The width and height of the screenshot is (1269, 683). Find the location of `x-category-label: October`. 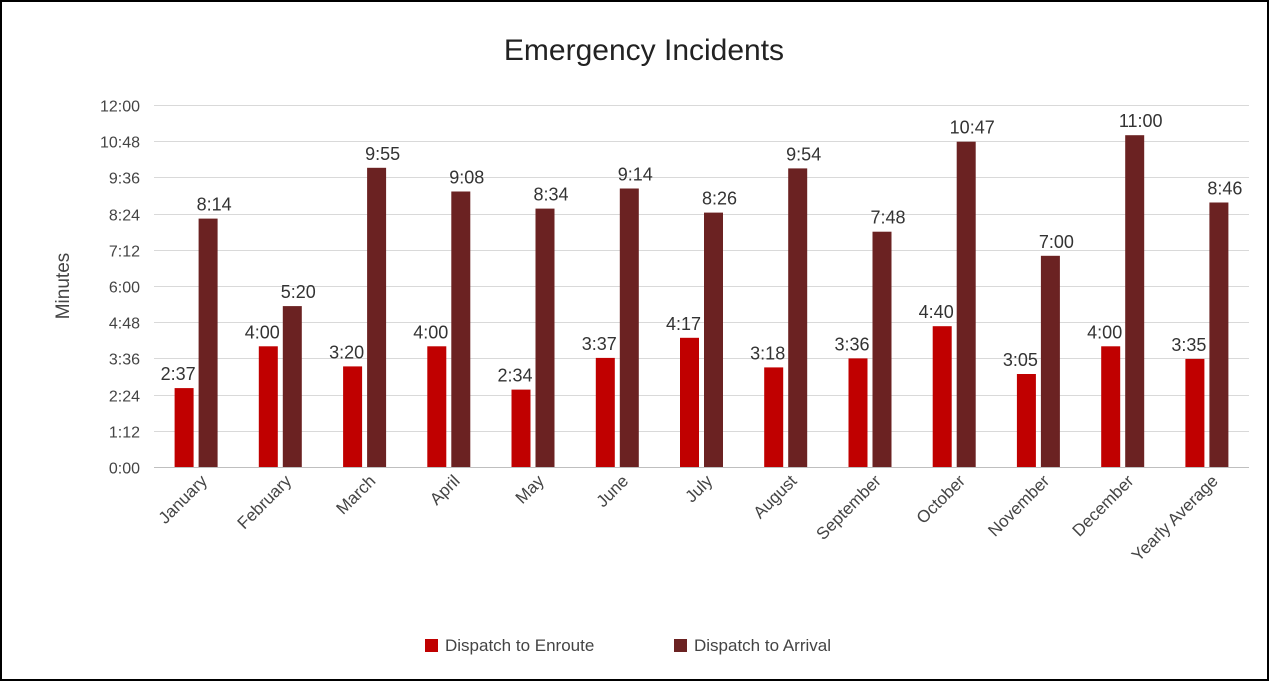

x-category-label: October is located at coordinates (941, 499).